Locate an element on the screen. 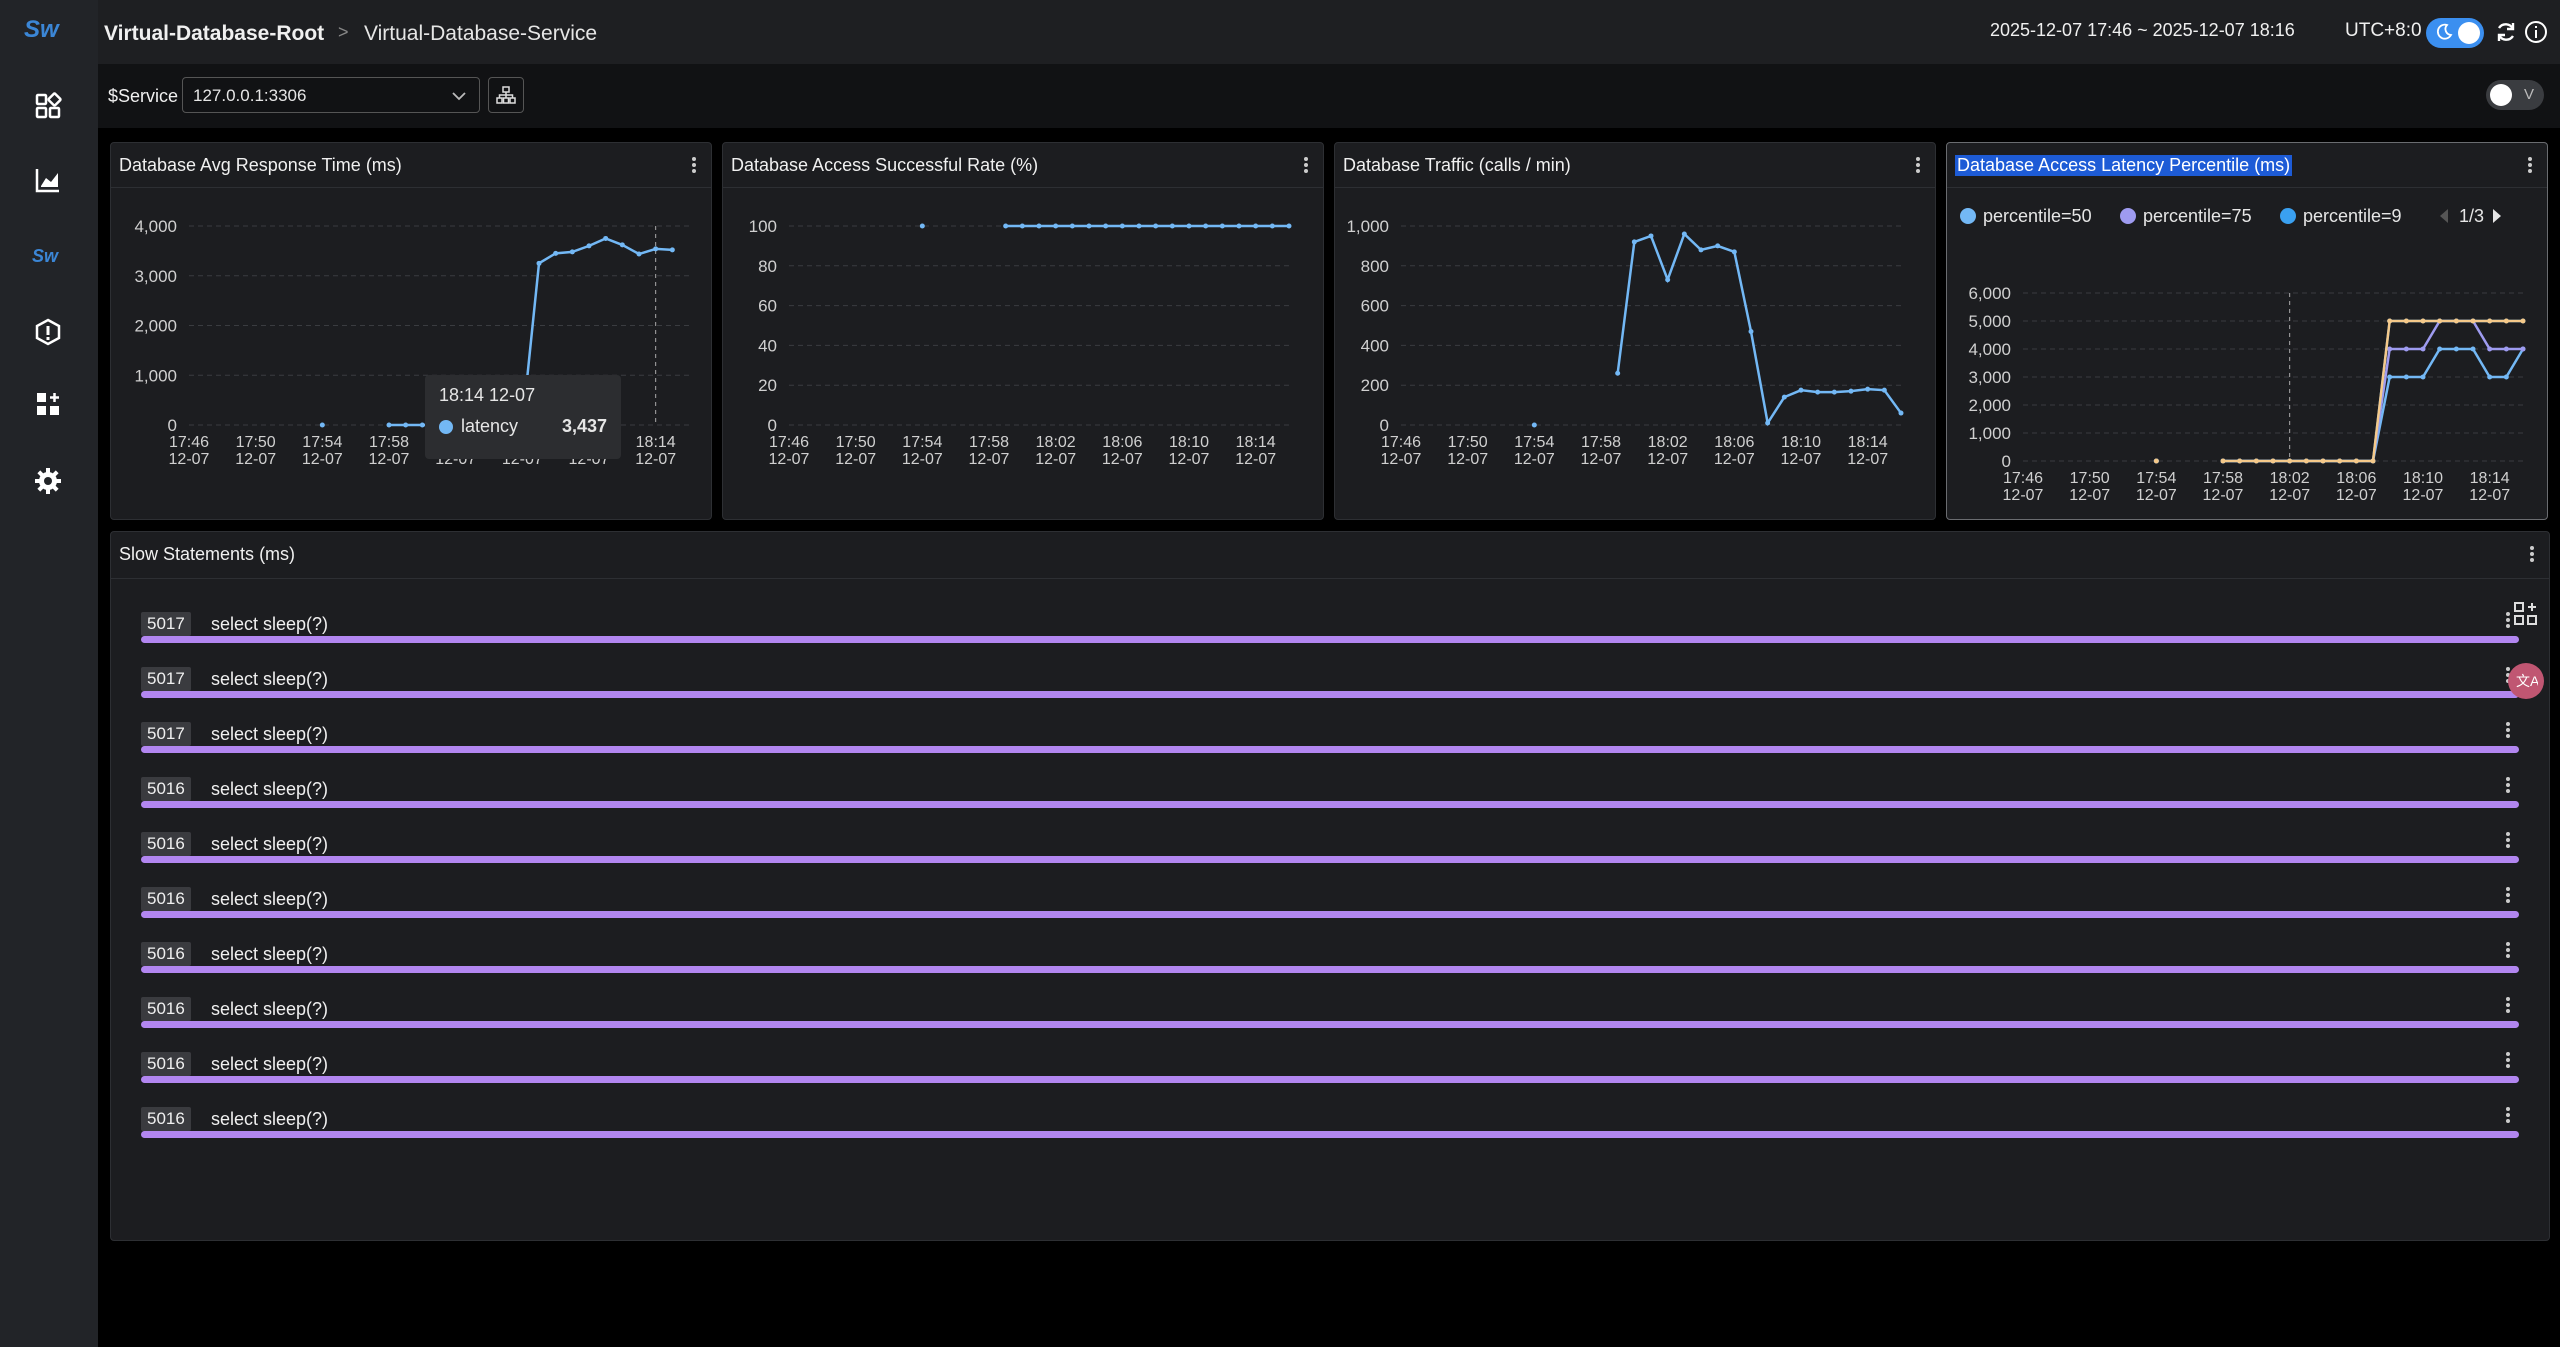  y-tick-label: 400 is located at coordinates (1375, 345).